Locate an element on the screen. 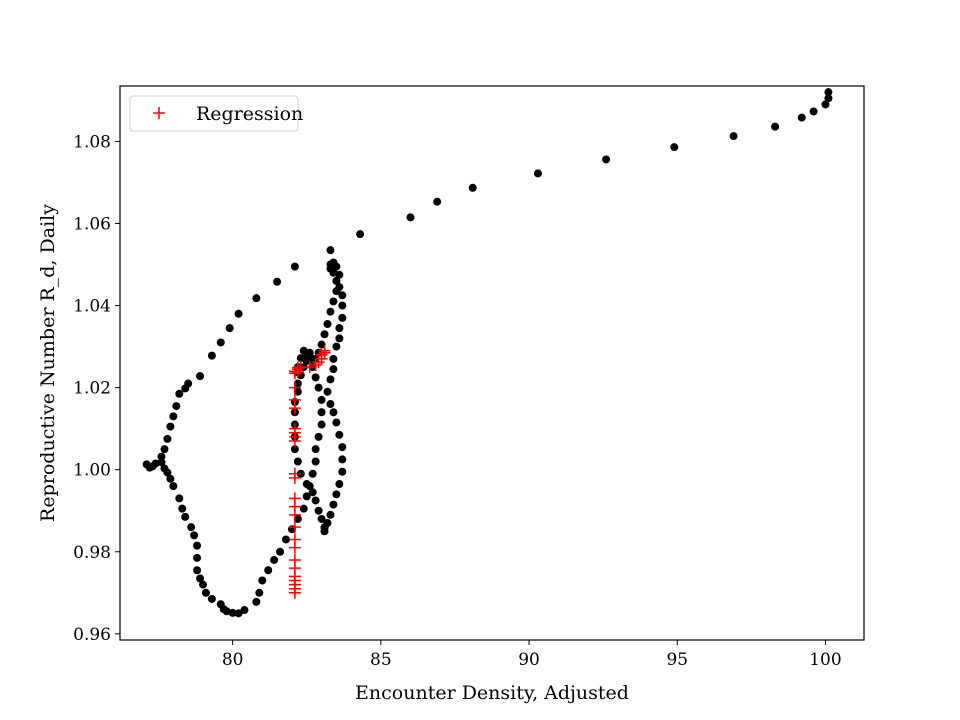  x-tick-label: 80 is located at coordinates (233, 660).